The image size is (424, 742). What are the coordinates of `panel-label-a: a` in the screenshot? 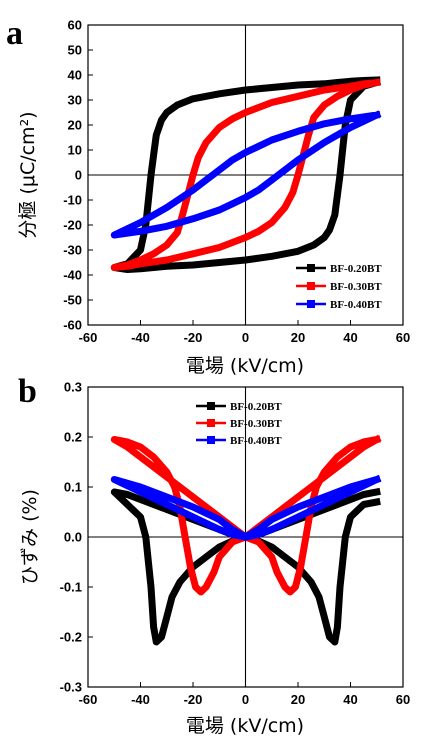 It's located at (14, 33).